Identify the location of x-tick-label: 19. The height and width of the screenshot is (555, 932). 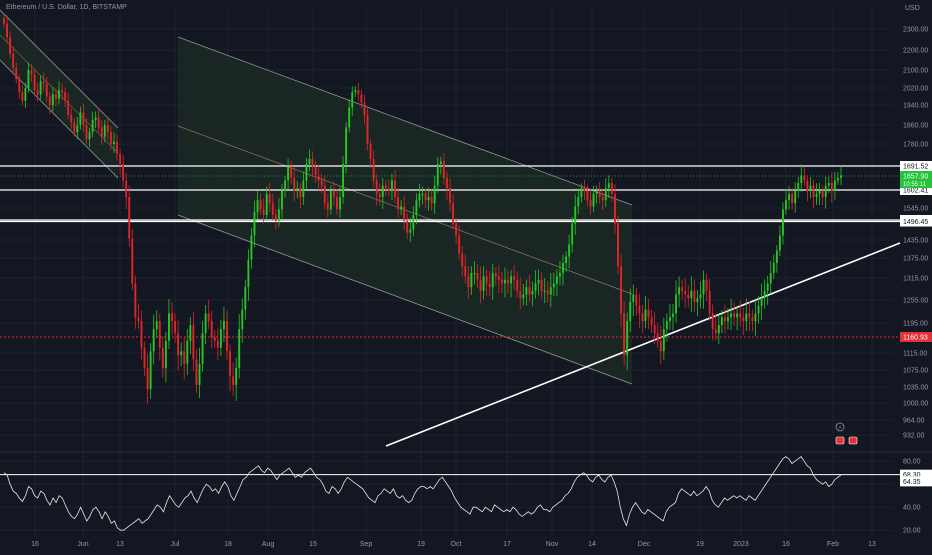
(421, 544).